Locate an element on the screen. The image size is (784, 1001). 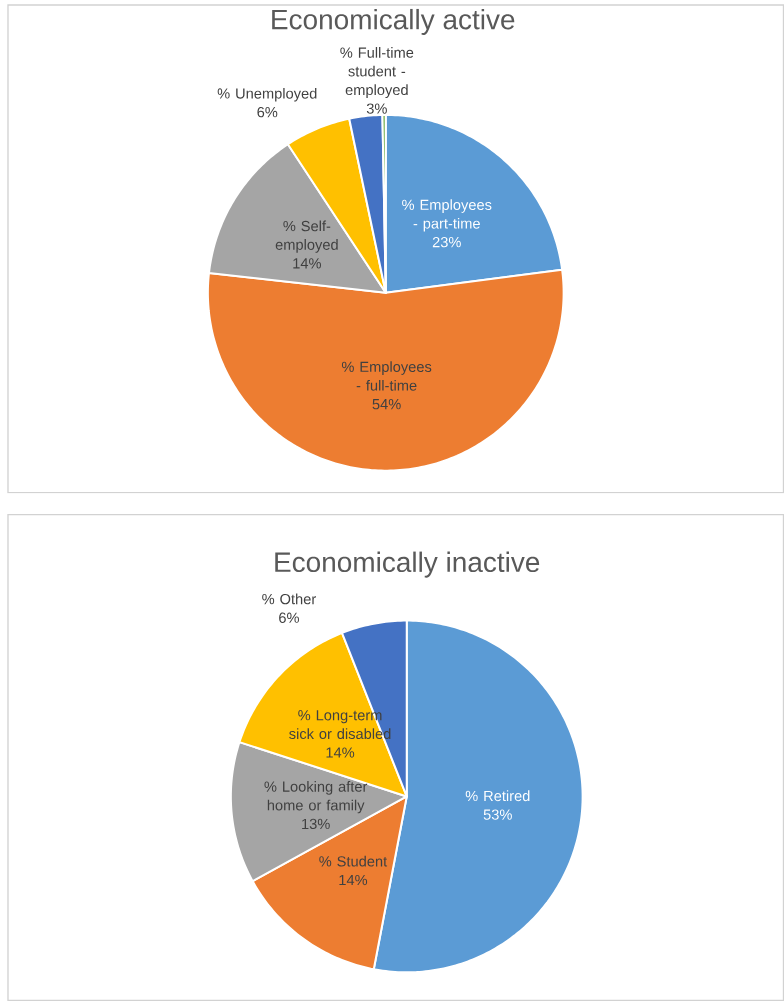
data-label: 23% is located at coordinates (446, 242).